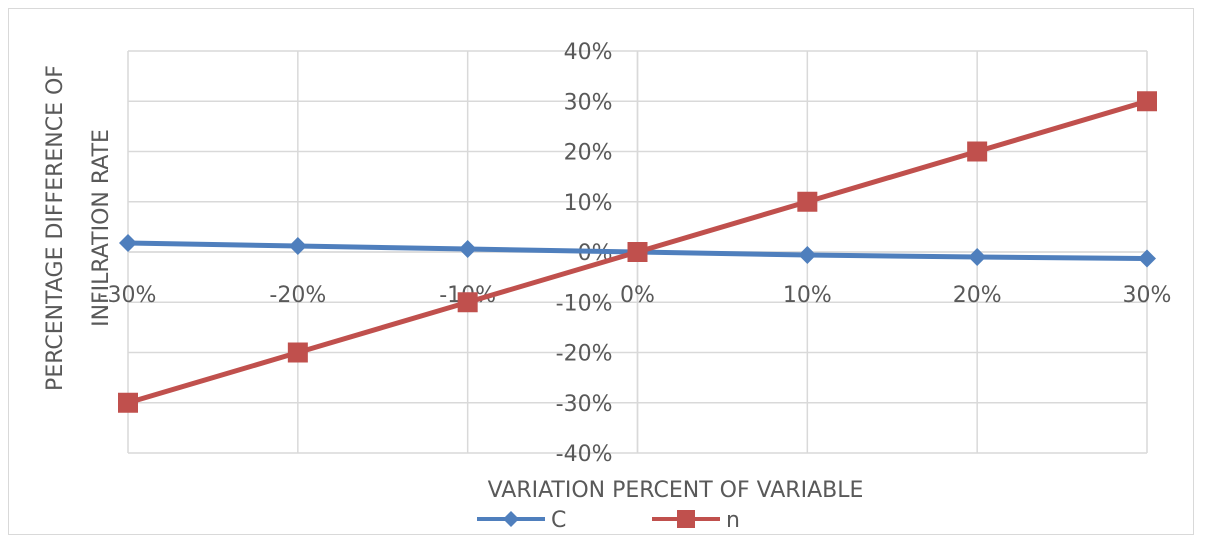 This screenshot has width=1205, height=545. Describe the element at coordinates (101, 228) in the screenshot. I see `y-axis-title-line-2: INFILRATION RATE` at that location.